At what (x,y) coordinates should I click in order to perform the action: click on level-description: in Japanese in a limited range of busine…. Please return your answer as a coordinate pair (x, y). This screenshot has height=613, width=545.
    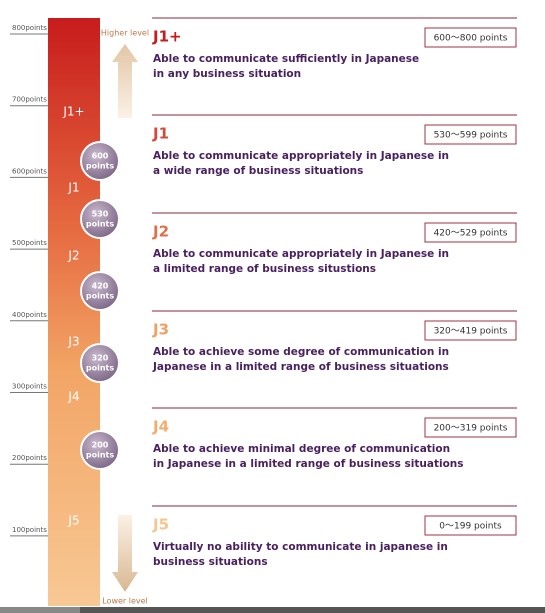
    Looking at the image, I should click on (308, 464).